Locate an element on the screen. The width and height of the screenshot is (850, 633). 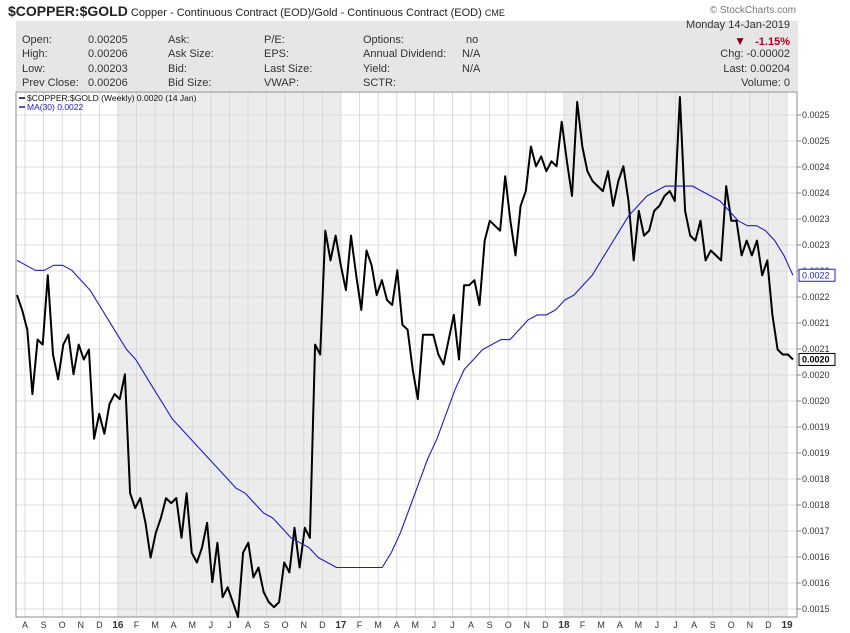
dividend-label: Annual Dividend: is located at coordinates (405, 54).